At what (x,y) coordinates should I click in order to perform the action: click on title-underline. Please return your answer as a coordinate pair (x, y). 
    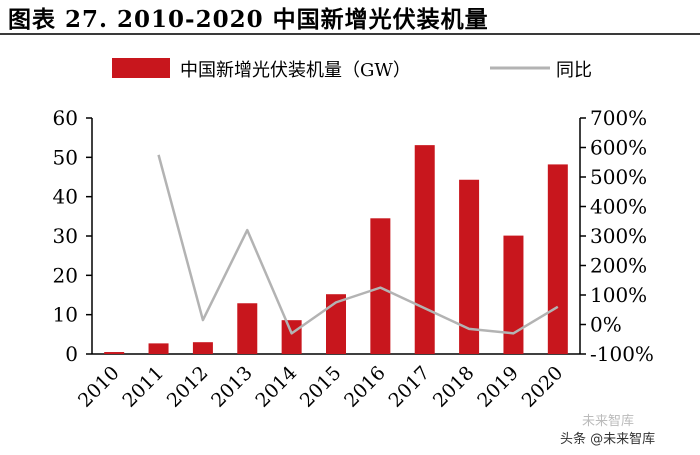
    Looking at the image, I should click on (350, 34).